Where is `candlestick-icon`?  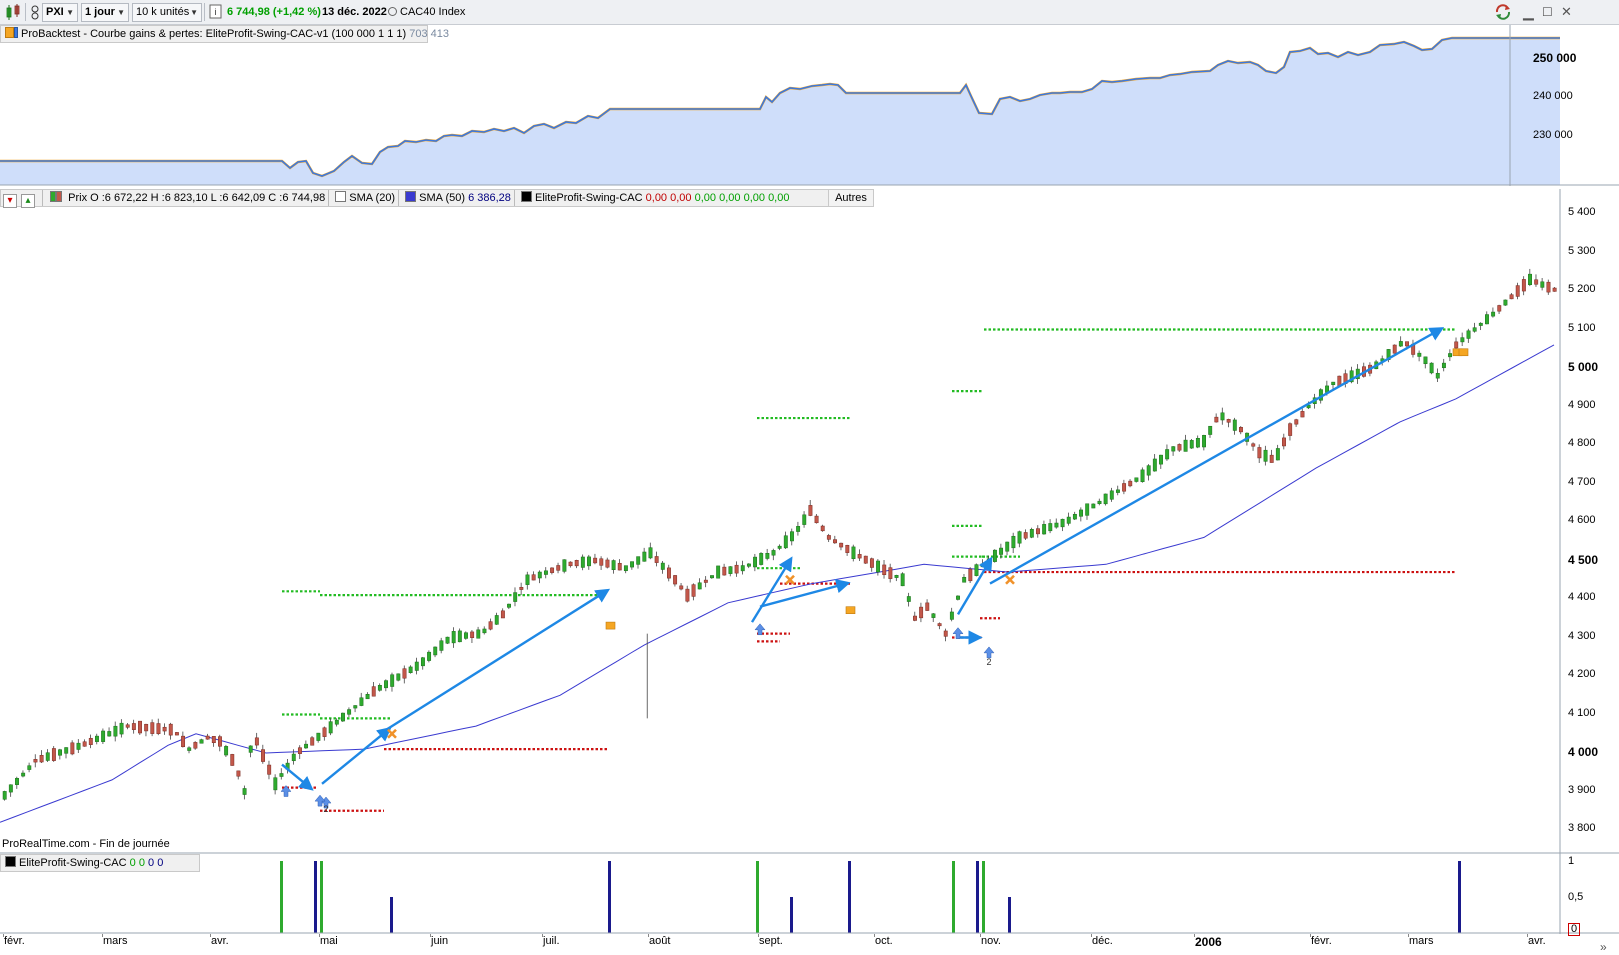 candlestick-icon is located at coordinates (14, 12).